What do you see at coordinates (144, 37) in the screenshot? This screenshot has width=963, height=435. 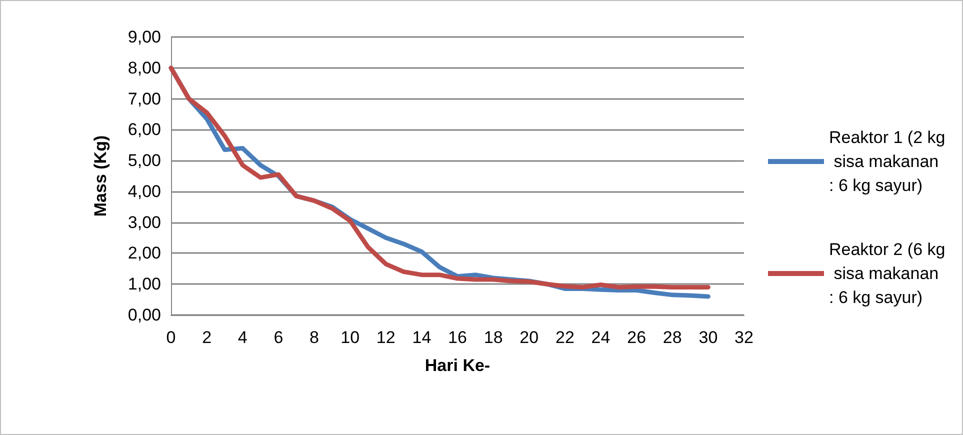 I see `y-tick-label: 9,00` at bounding box center [144, 37].